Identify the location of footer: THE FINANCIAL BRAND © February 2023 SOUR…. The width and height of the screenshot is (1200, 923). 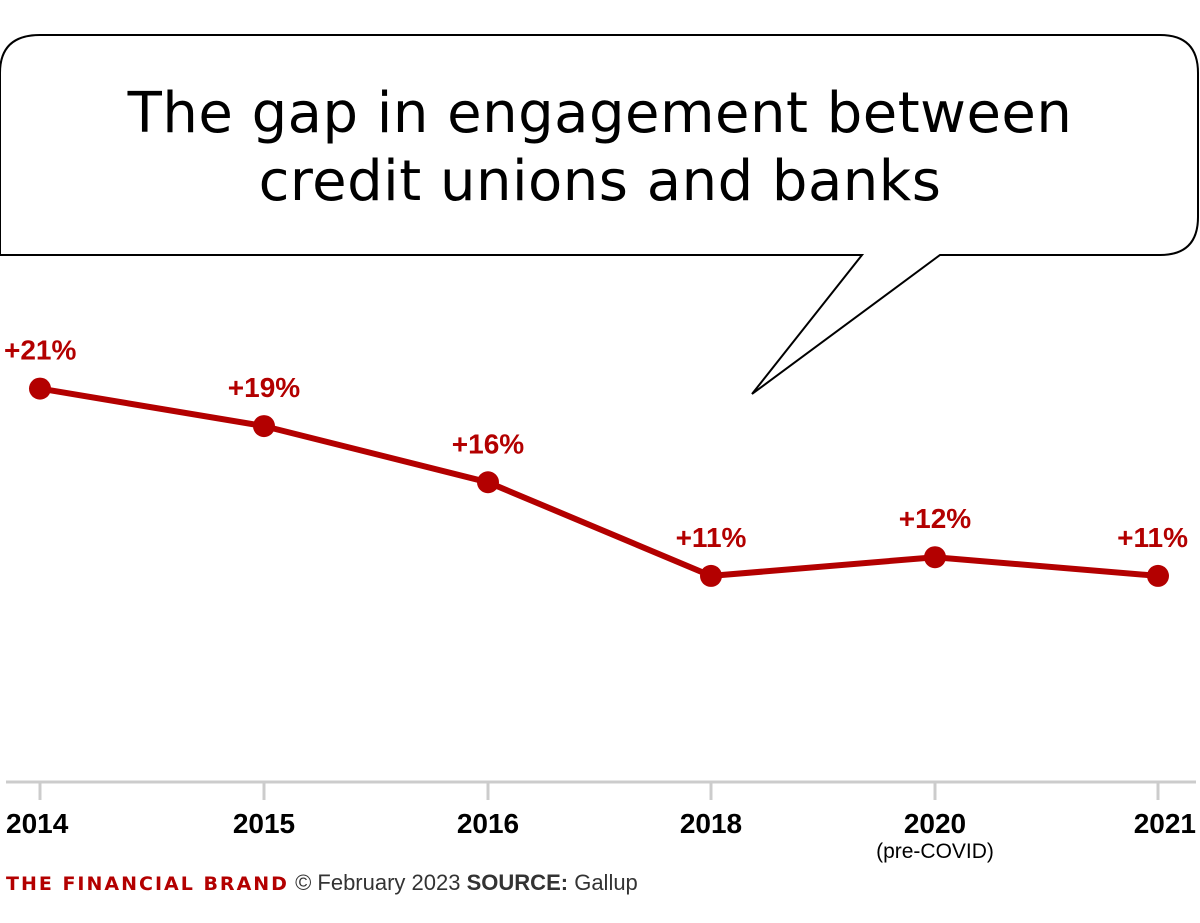
(322, 883).